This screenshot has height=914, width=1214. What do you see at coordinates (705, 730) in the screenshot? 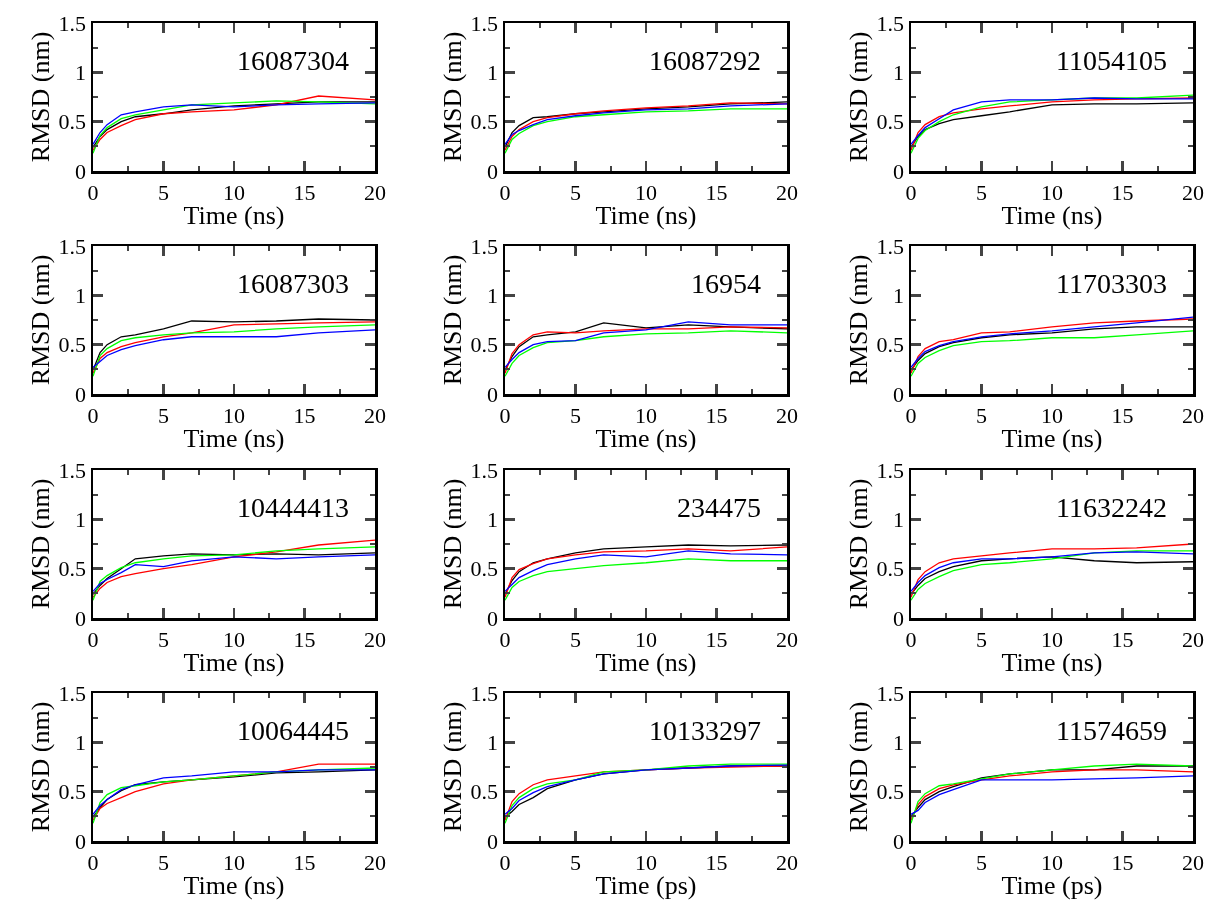
I see `text: 10133297` at bounding box center [705, 730].